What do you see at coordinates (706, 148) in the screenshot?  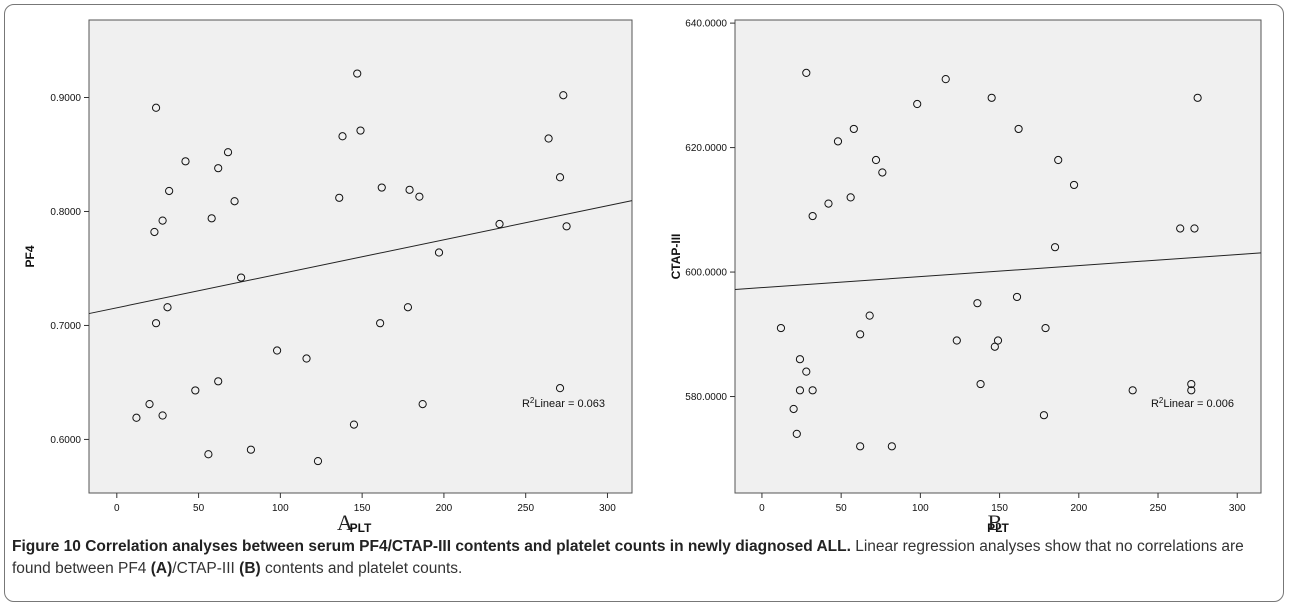 I see `panel-b-y-tick-label: 620.0000` at bounding box center [706, 148].